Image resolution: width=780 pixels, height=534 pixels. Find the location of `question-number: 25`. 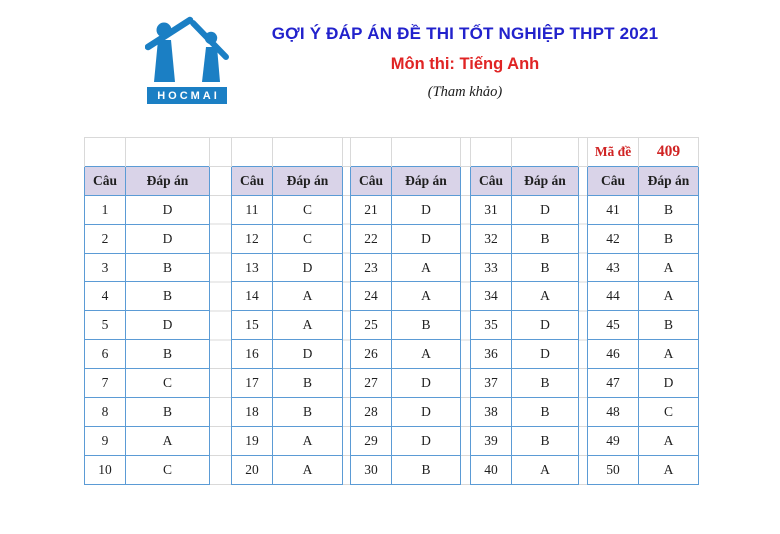

question-number: 25 is located at coordinates (371, 325).